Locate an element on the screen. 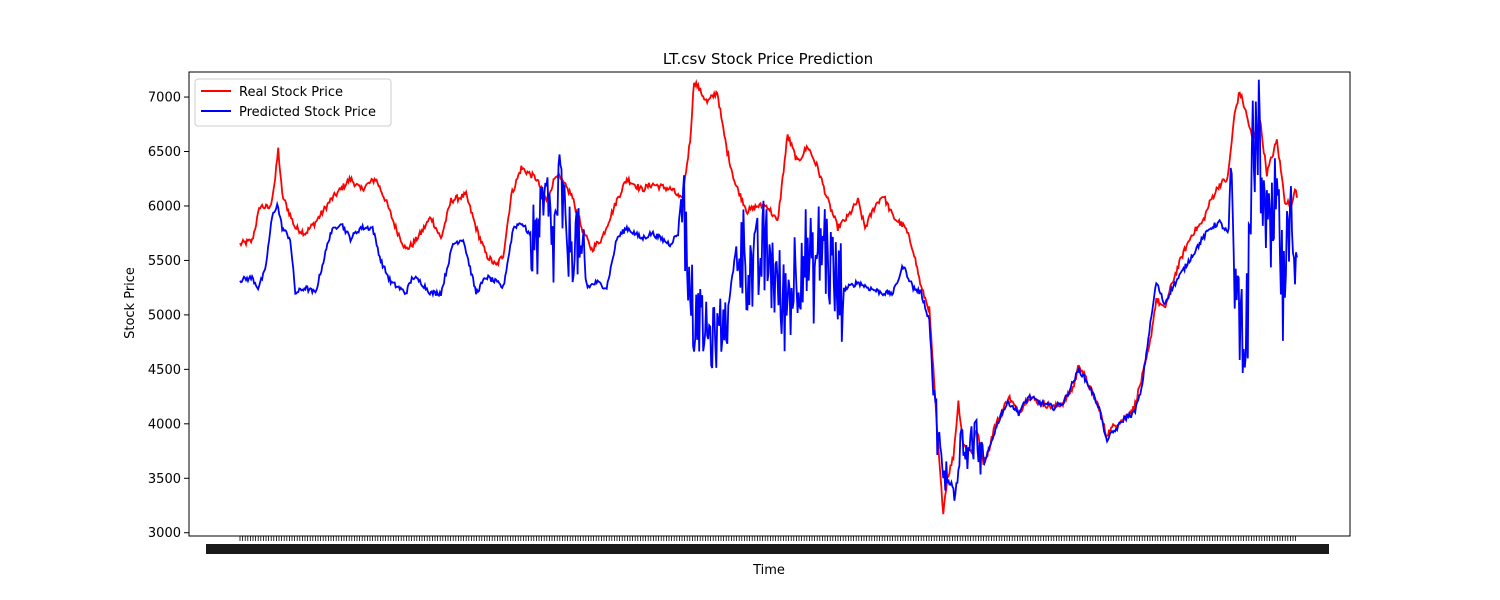  y-tick-label: 6000 is located at coordinates (164, 206).